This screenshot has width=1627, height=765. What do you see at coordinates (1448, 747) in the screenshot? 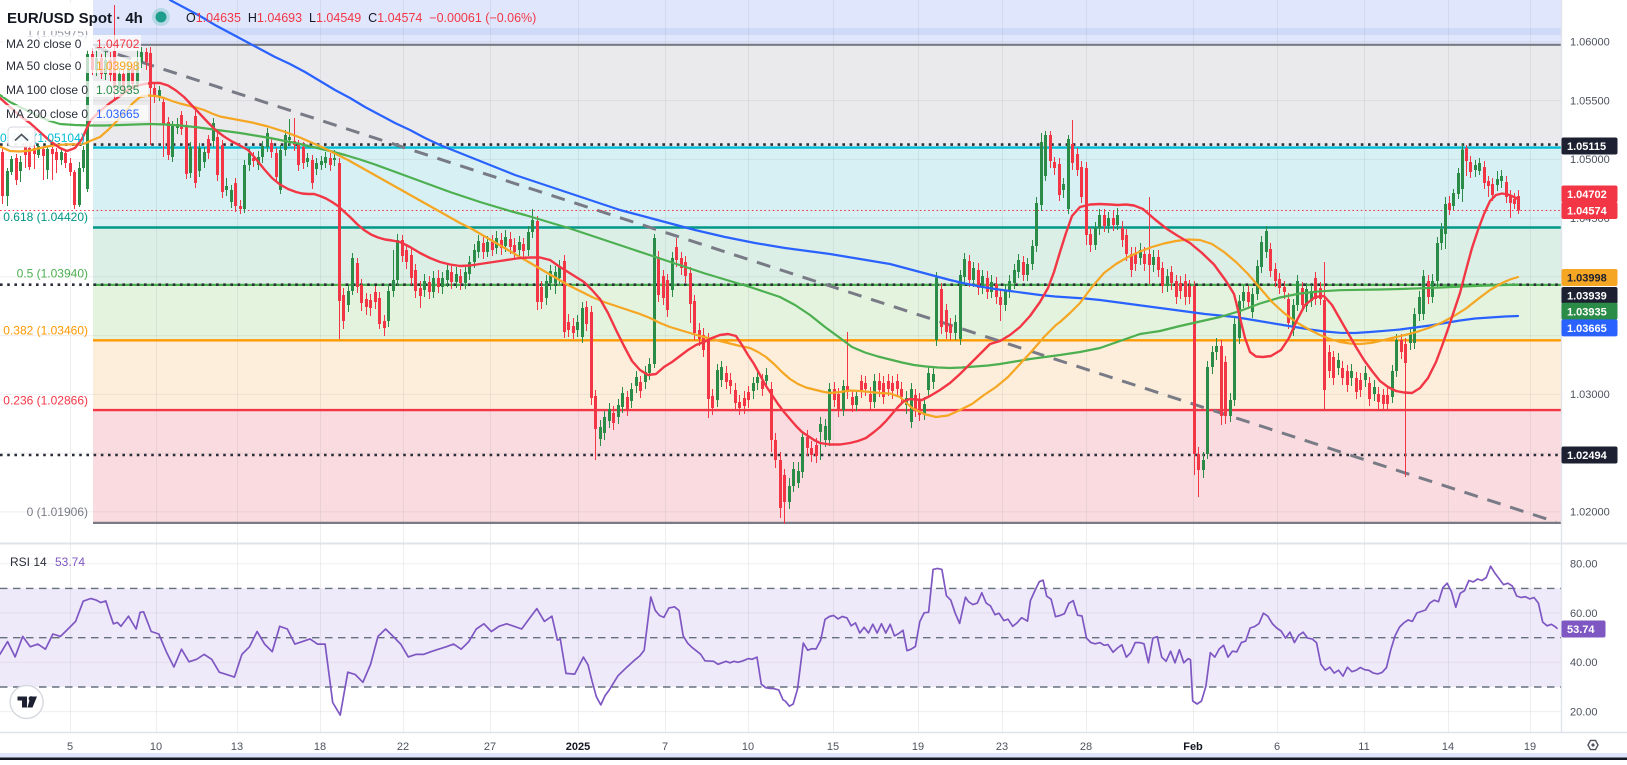
I see `svg-text: 14` at bounding box center [1448, 747].